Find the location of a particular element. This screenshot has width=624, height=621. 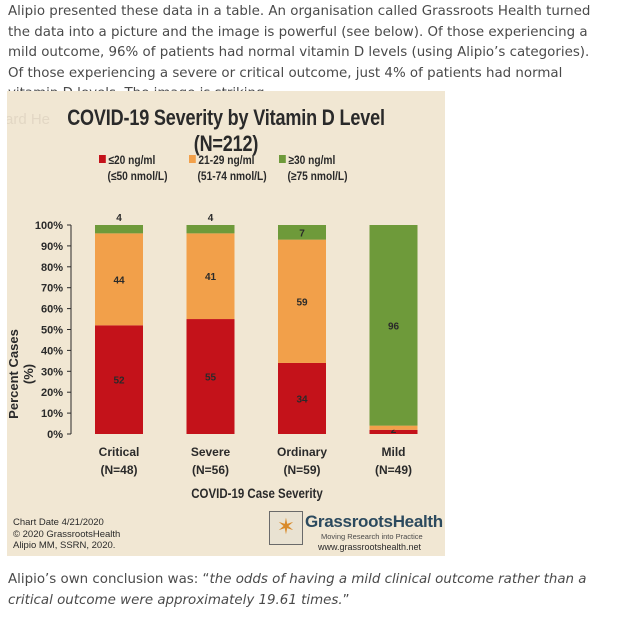

credit-line-source: Alipio MM, SSRN, 2020. is located at coordinates (64, 545).